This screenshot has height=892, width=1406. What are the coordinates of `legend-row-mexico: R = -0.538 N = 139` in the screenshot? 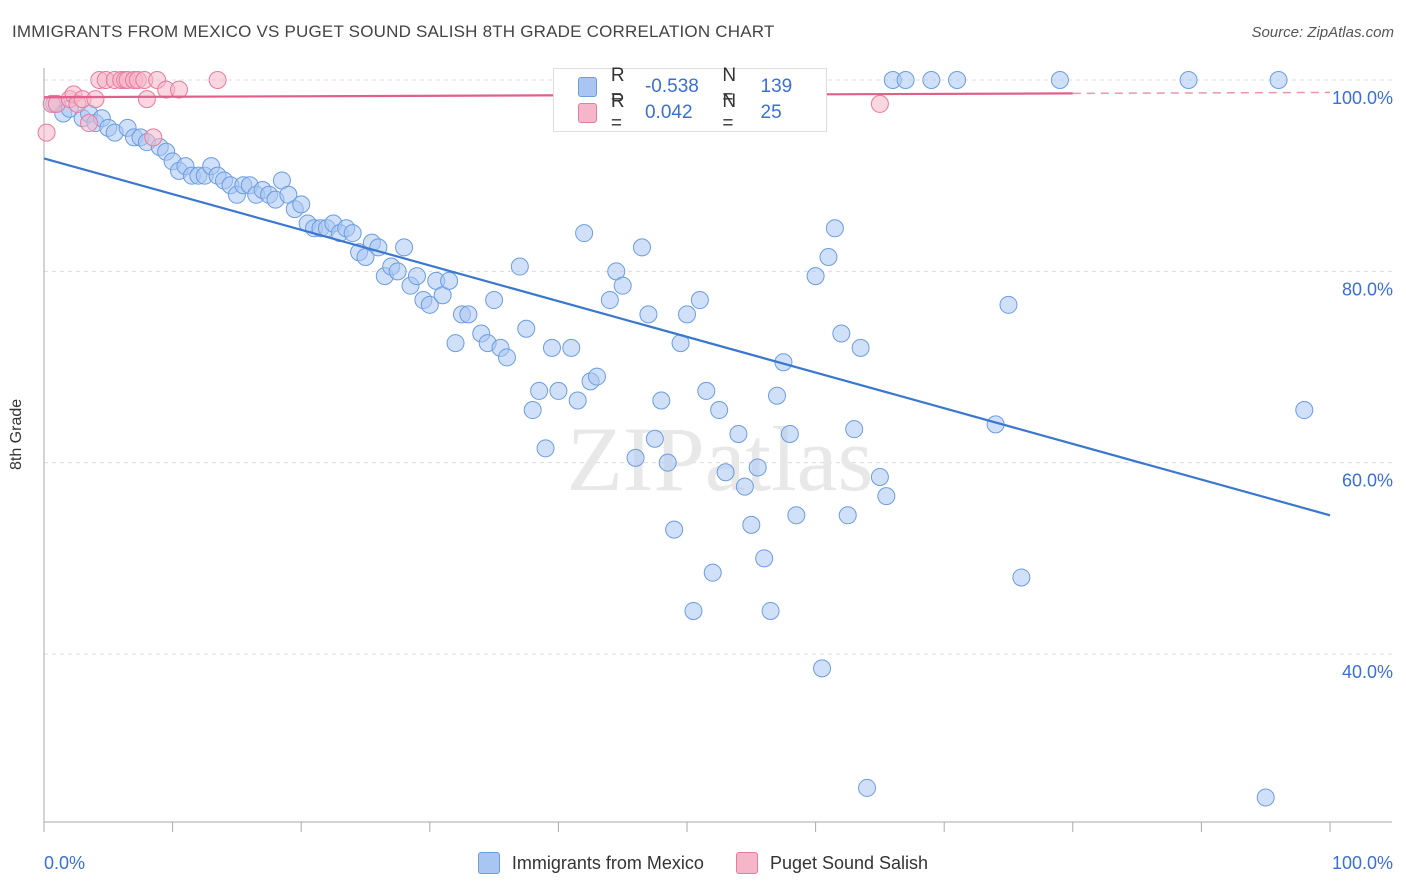 It's located at (702, 86).